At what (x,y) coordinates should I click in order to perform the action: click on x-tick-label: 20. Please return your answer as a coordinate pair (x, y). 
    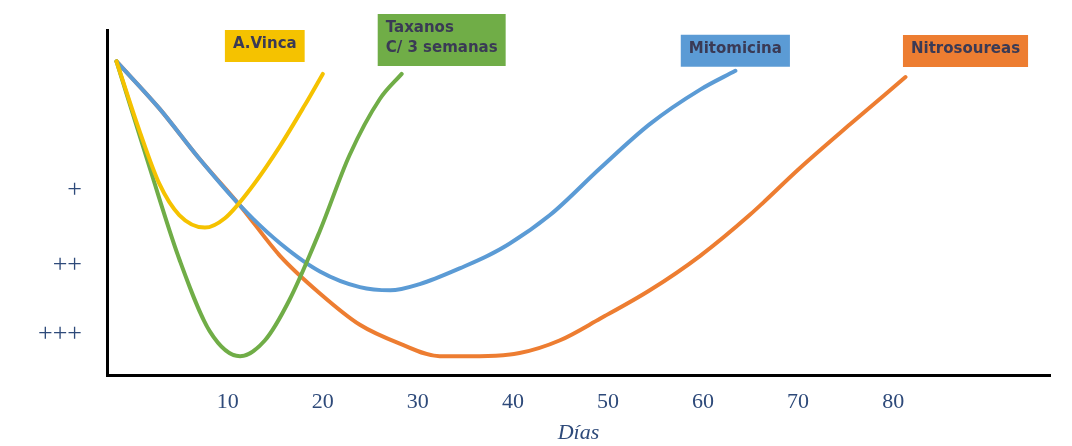
    Looking at the image, I should click on (322, 400).